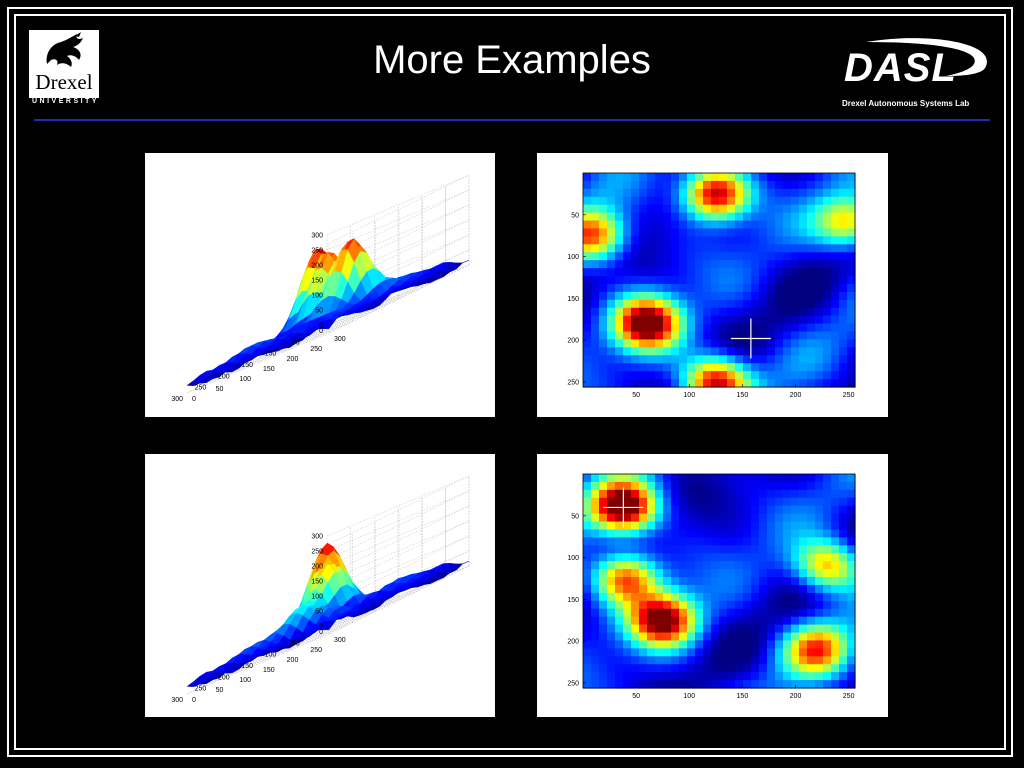 The height and width of the screenshot is (768, 1024). Describe the element at coordinates (712, 285) in the screenshot. I see `heatmap-top-right: 50 100 150 200 250 50 100 150 200 250` at that location.